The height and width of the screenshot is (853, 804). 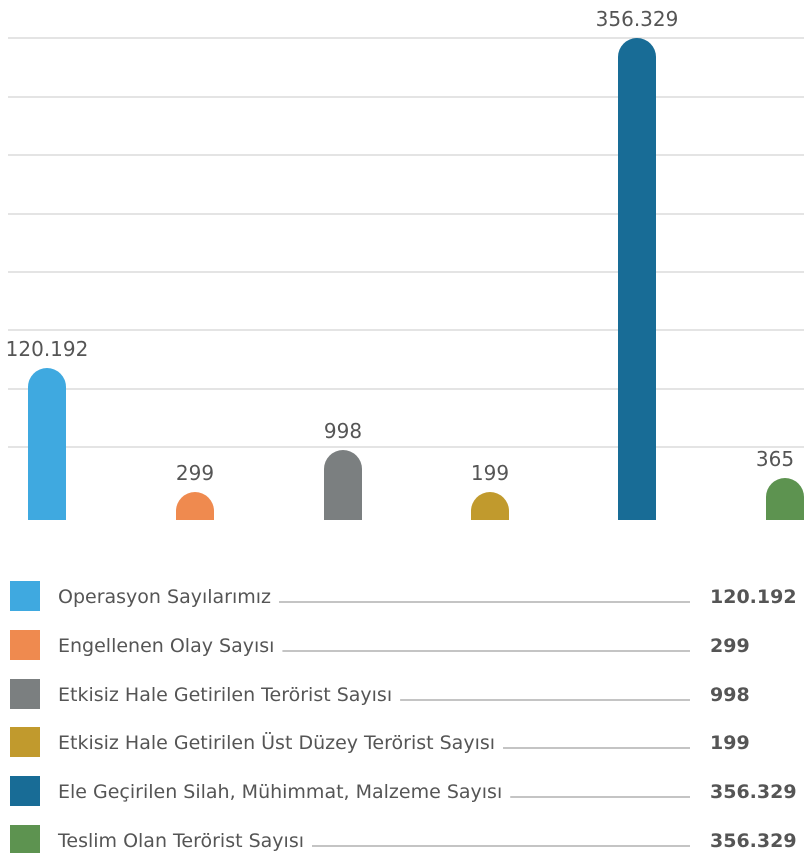 What do you see at coordinates (225, 695) in the screenshot?
I see `legend-label: Etkisiz Hale Getirilen Terörist Sayısı` at bounding box center [225, 695].